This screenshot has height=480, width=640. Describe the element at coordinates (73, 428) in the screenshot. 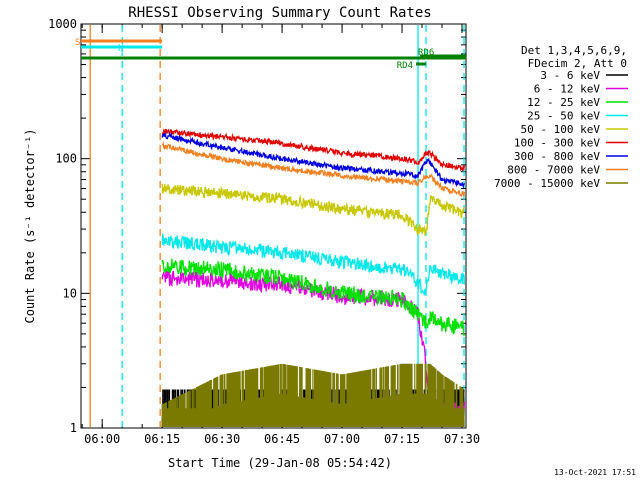

I see `y-tick-label: 1` at that location.